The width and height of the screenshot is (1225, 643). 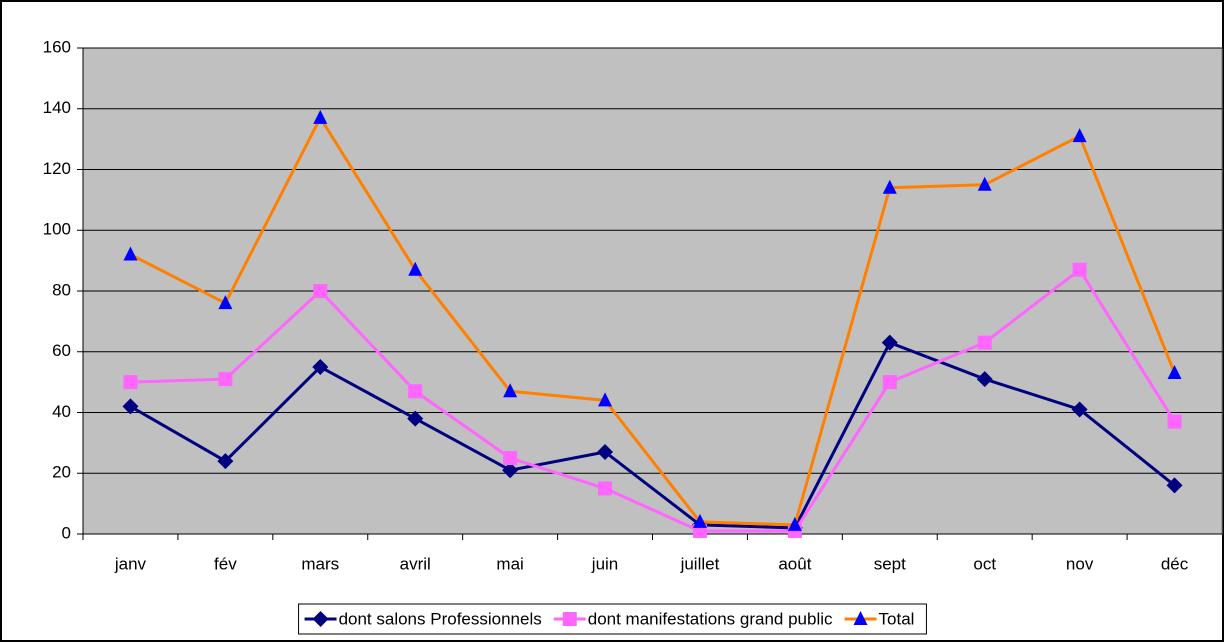 I want to click on y-tick-label: 100, so click(x=57, y=229).